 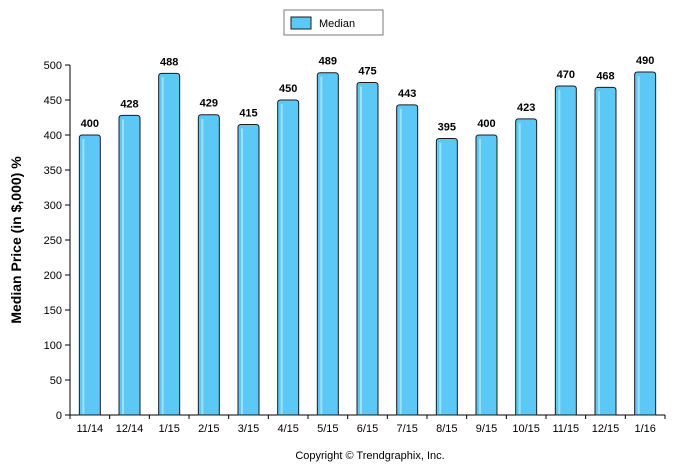 What do you see at coordinates (447, 128) in the screenshot?
I see `data-label: 395` at bounding box center [447, 128].